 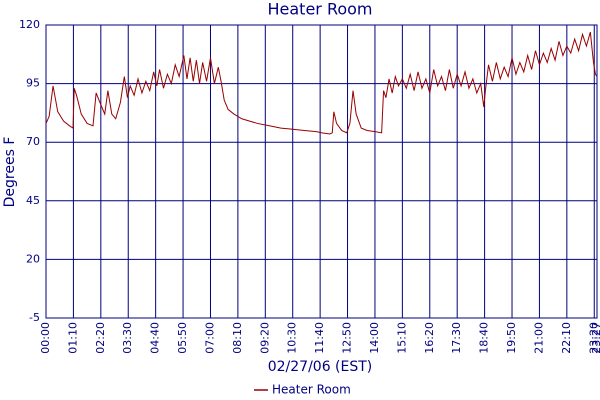 What do you see at coordinates (319, 9) in the screenshot?
I see `chart-title: Heater Room` at bounding box center [319, 9].